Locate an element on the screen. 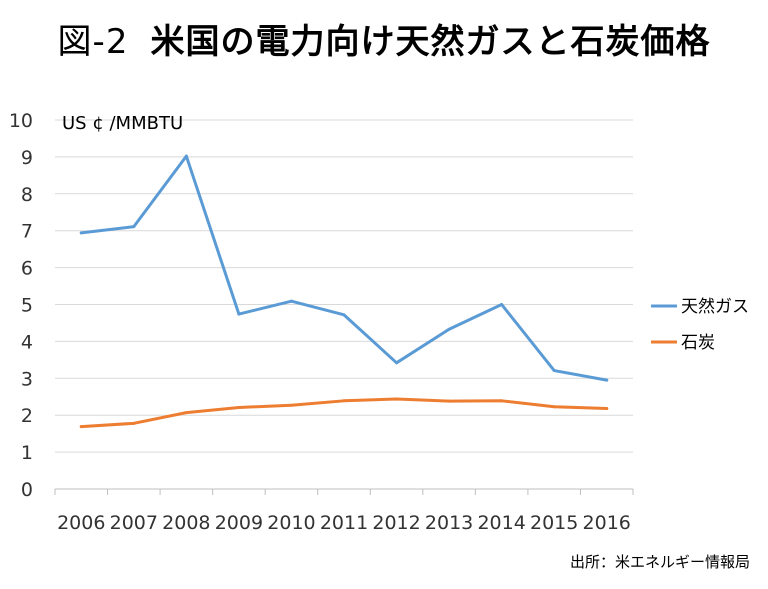 The image size is (768, 589). legend-label: 天然ガス is located at coordinates (715, 307).